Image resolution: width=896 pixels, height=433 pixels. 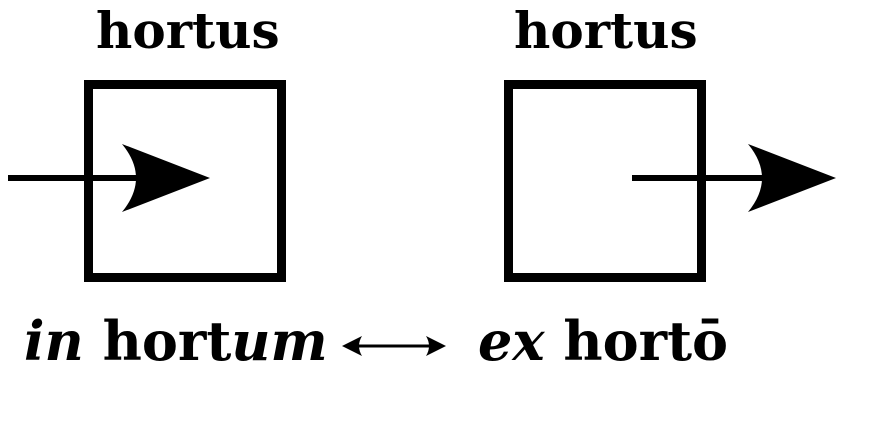 I want to click on word-stem-hort: hort, so click(x=167, y=341).